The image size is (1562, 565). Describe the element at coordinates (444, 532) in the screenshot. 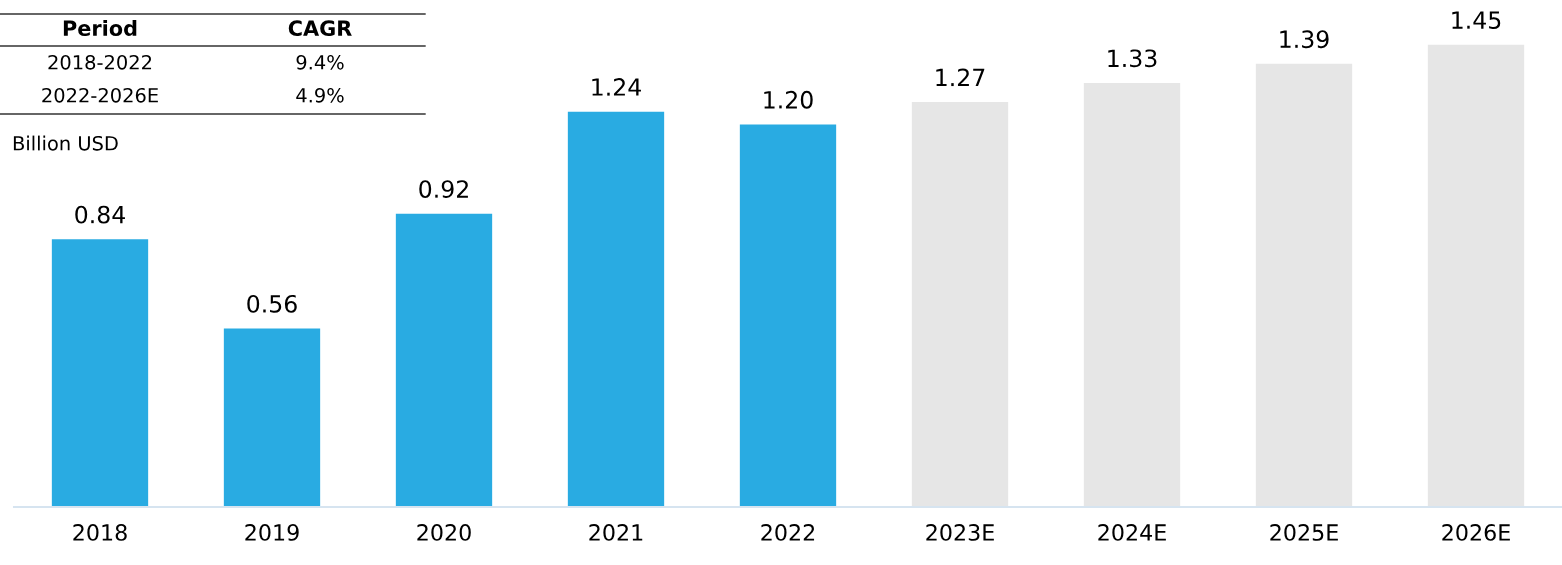

I see `x-tick-label: 2020` at that location.